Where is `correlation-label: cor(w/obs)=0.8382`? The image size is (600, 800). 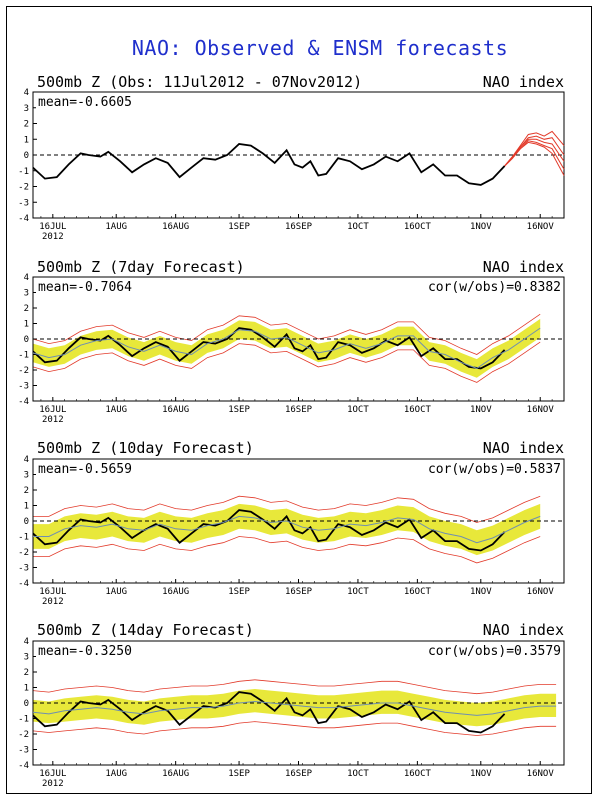
correlation-label: cor(w/obs)=0.8382 is located at coordinates (494, 287).